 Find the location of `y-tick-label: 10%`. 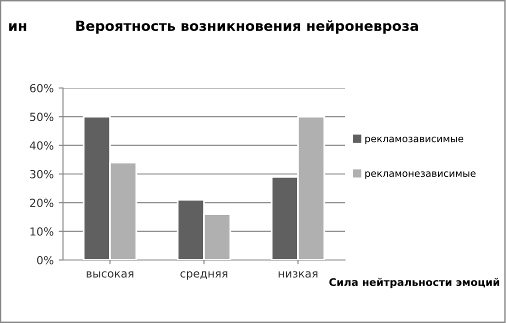

y-tick-label: 10% is located at coordinates (42, 231).